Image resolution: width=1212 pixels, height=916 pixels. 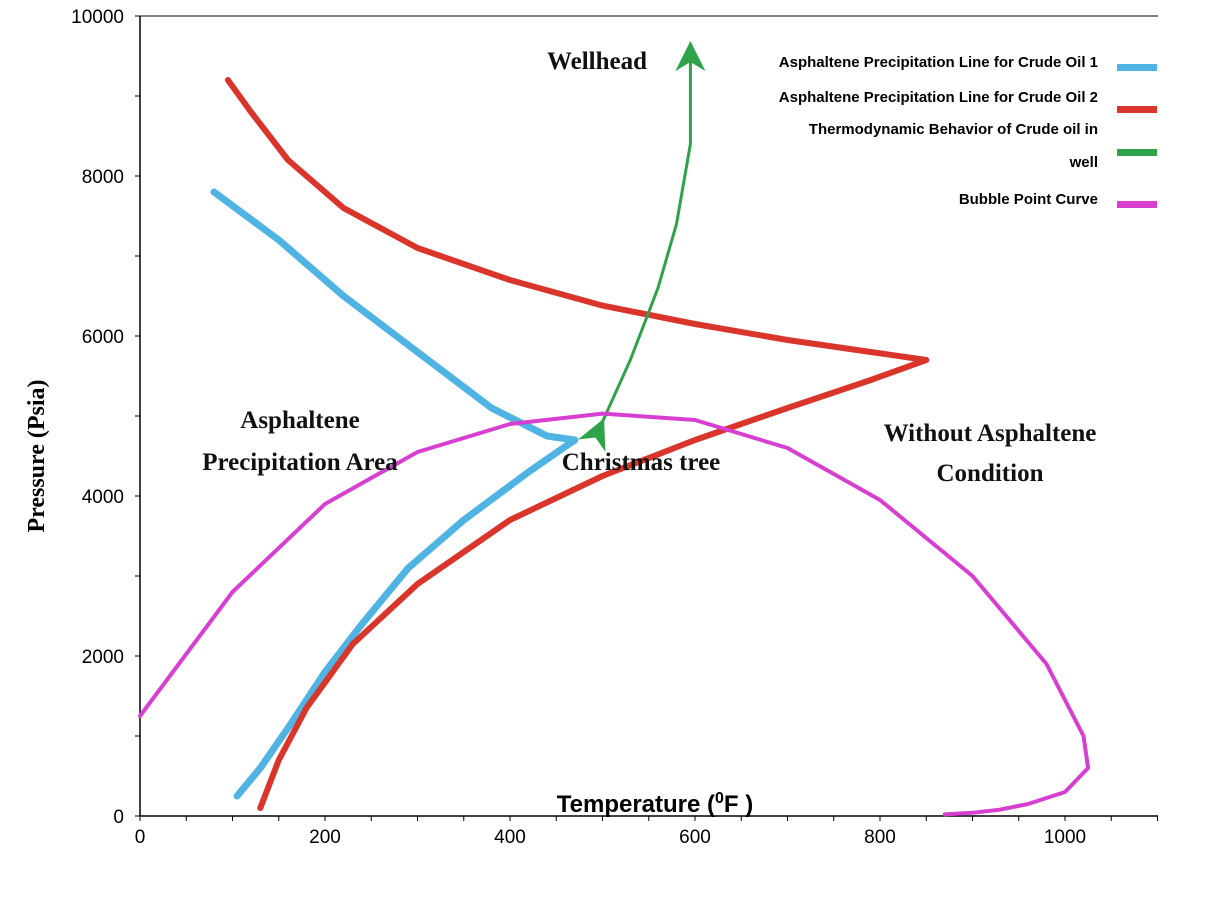 I want to click on x-axis-title-unit: F ), so click(x=738, y=804).